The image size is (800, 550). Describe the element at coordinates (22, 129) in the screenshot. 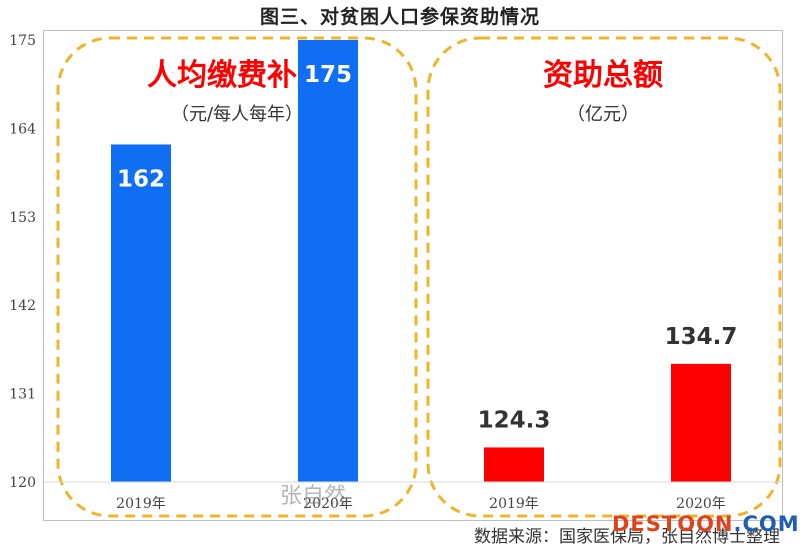

I see `y-tick-label: 164` at that location.